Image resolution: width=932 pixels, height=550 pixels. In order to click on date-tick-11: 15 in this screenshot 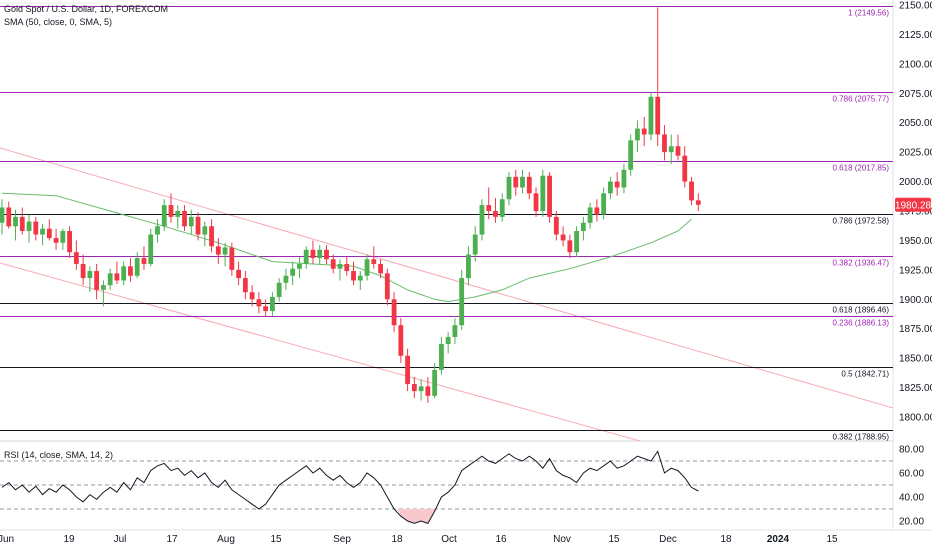, I will do `click(614, 539)`.